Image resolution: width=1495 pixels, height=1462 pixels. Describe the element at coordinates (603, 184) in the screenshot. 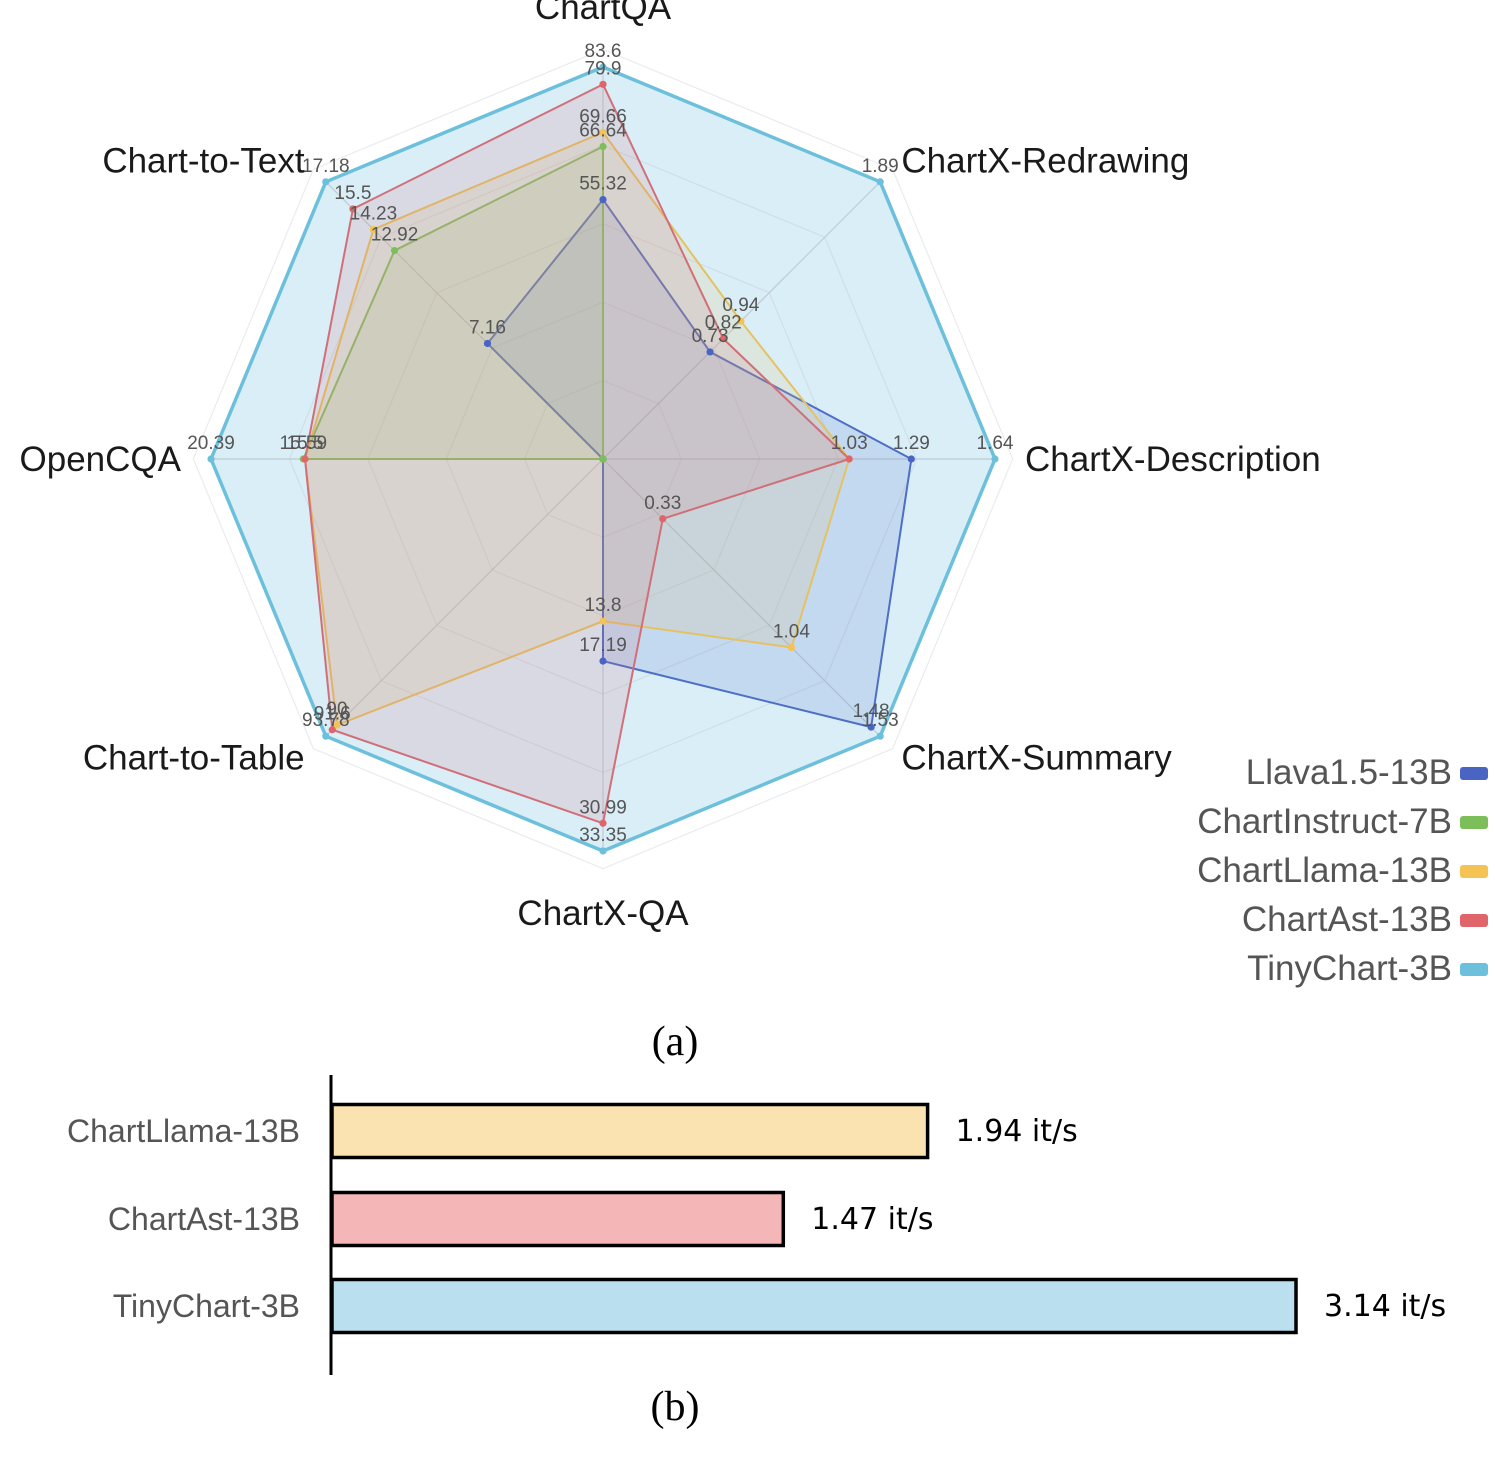

I see `radar-value-llava1-5-13b-chartqa: 55.32` at that location.